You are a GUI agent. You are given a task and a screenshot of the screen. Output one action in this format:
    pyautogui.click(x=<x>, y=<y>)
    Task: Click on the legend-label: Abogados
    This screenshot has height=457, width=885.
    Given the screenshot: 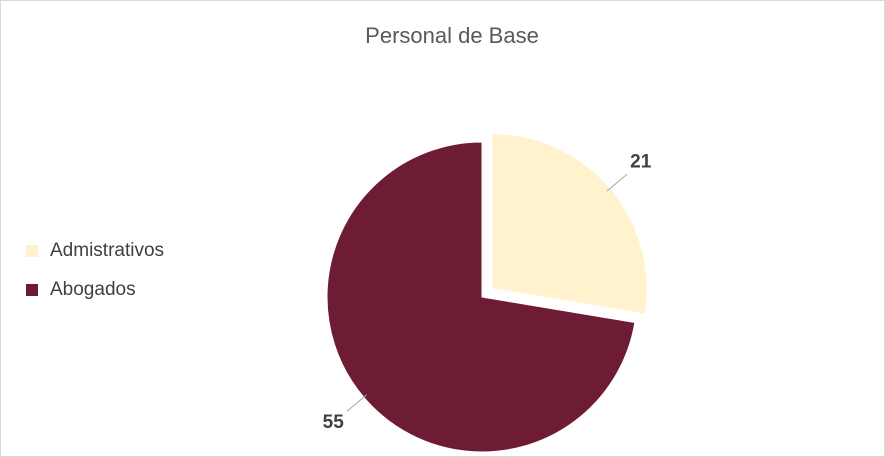 What is the action you would take?
    pyautogui.click(x=93, y=289)
    